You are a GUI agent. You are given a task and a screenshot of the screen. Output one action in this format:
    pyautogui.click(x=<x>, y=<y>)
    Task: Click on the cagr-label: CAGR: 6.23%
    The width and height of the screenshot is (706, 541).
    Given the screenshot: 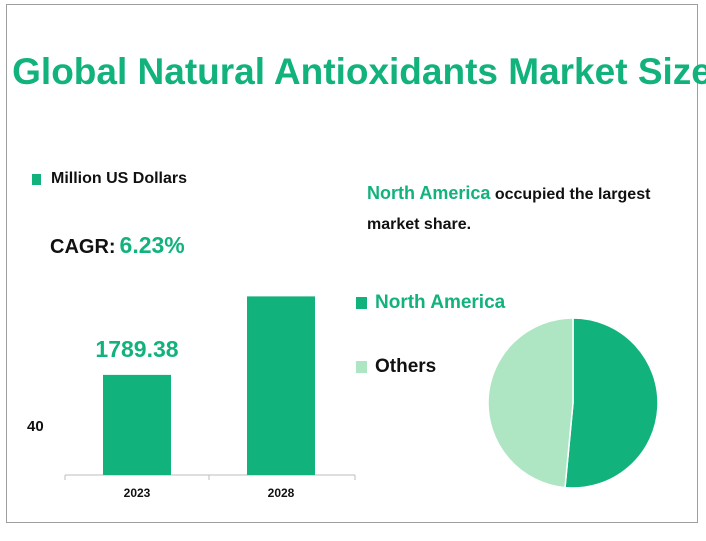 What is the action you would take?
    pyautogui.click(x=117, y=245)
    